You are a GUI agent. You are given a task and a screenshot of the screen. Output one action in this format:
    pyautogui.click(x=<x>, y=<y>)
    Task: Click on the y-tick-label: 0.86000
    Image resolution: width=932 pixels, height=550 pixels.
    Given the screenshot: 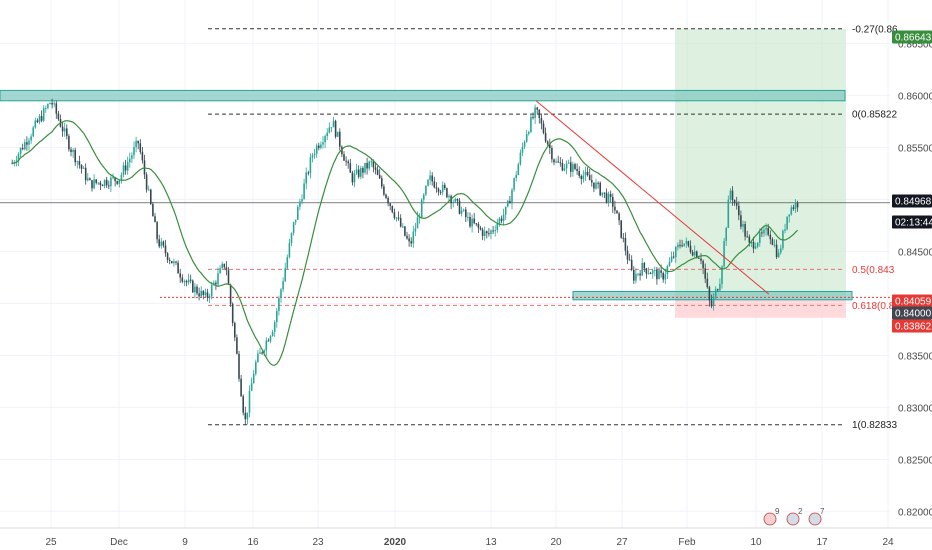 What is the action you would take?
    pyautogui.click(x=915, y=97)
    